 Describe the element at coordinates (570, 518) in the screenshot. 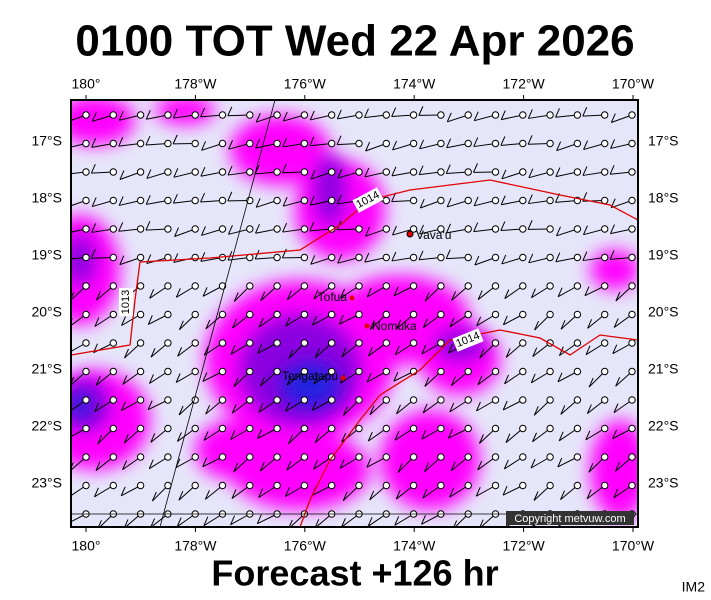

I see `copyright-box` at that location.